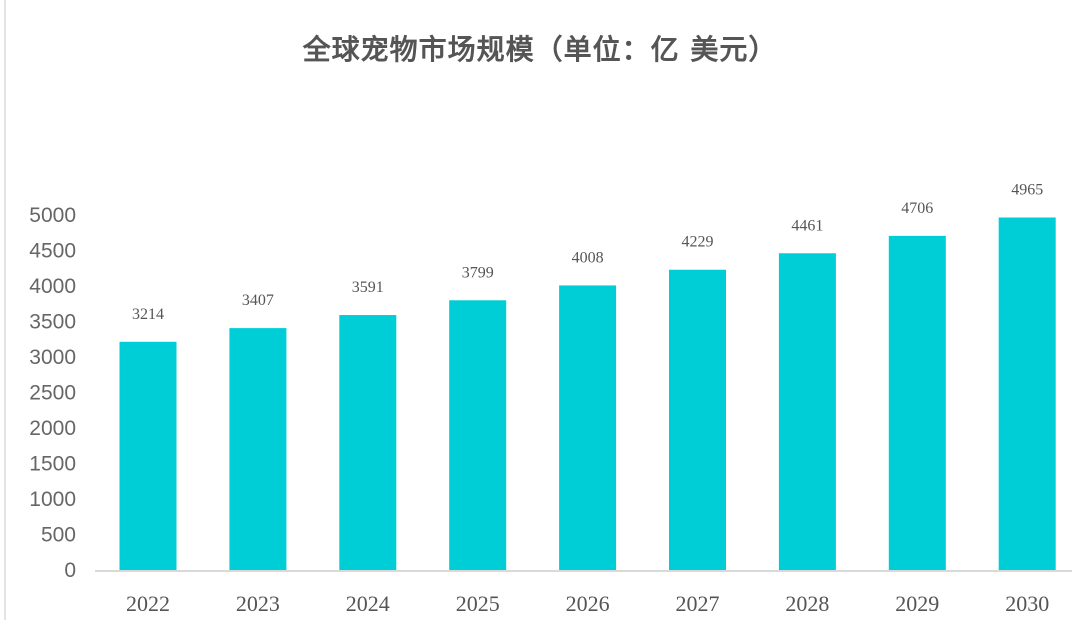 The width and height of the screenshot is (1080, 620). I want to click on x-tick-label: 2026, so click(588, 603).